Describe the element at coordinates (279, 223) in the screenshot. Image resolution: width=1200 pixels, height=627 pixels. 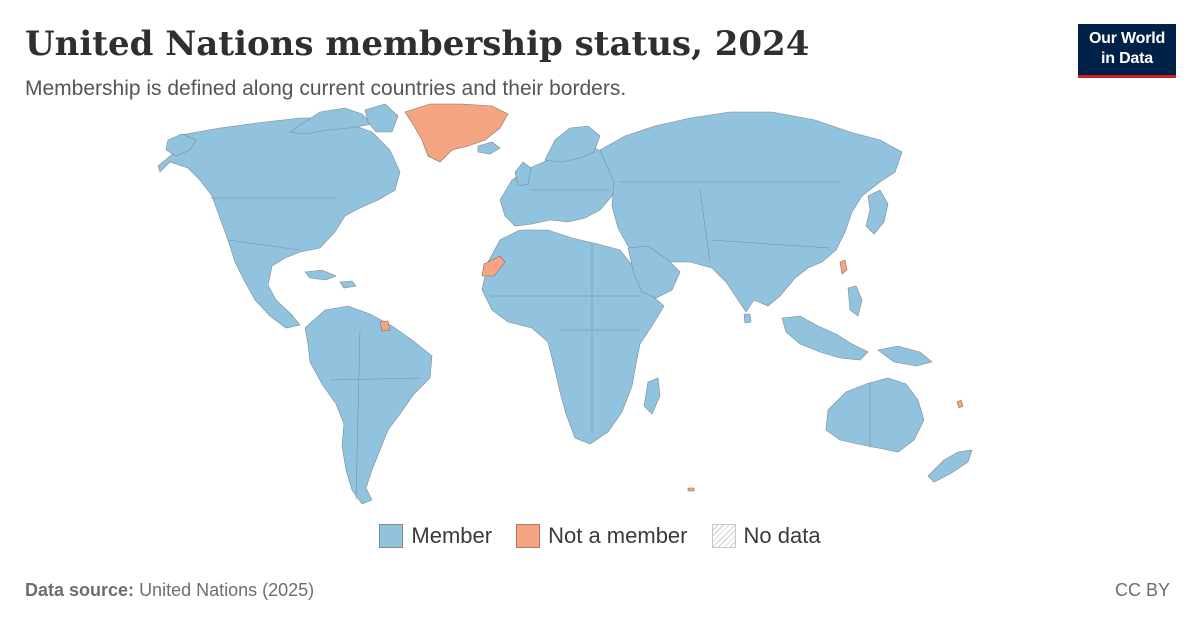
I see `region-north-america` at that location.